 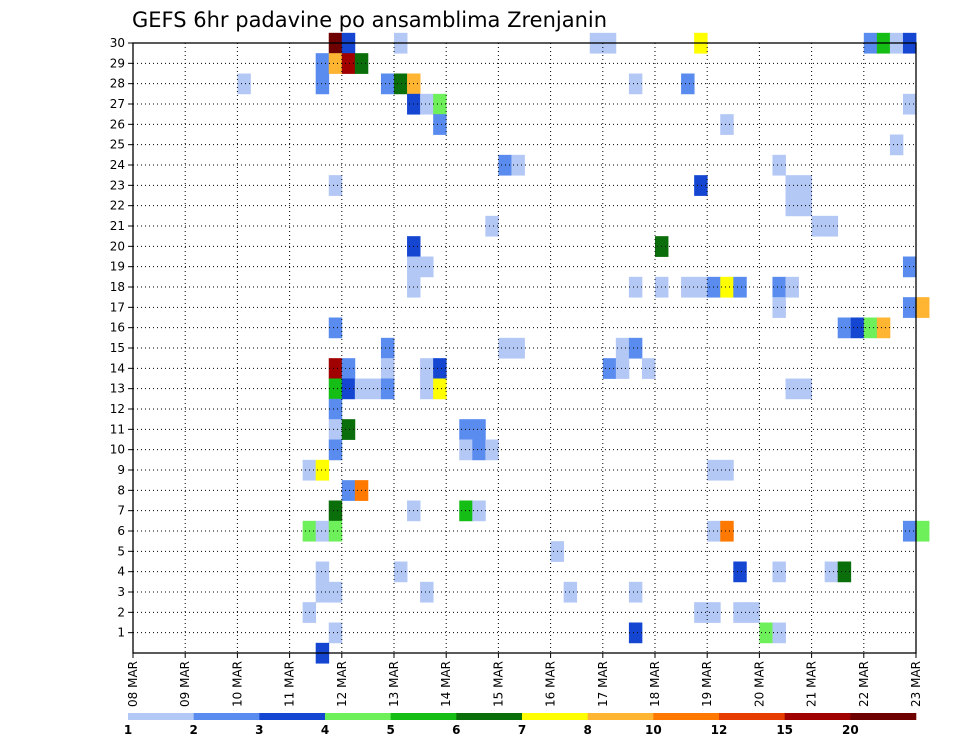 What do you see at coordinates (117, 328) in the screenshot?
I see `y-tick-label: 16` at bounding box center [117, 328].